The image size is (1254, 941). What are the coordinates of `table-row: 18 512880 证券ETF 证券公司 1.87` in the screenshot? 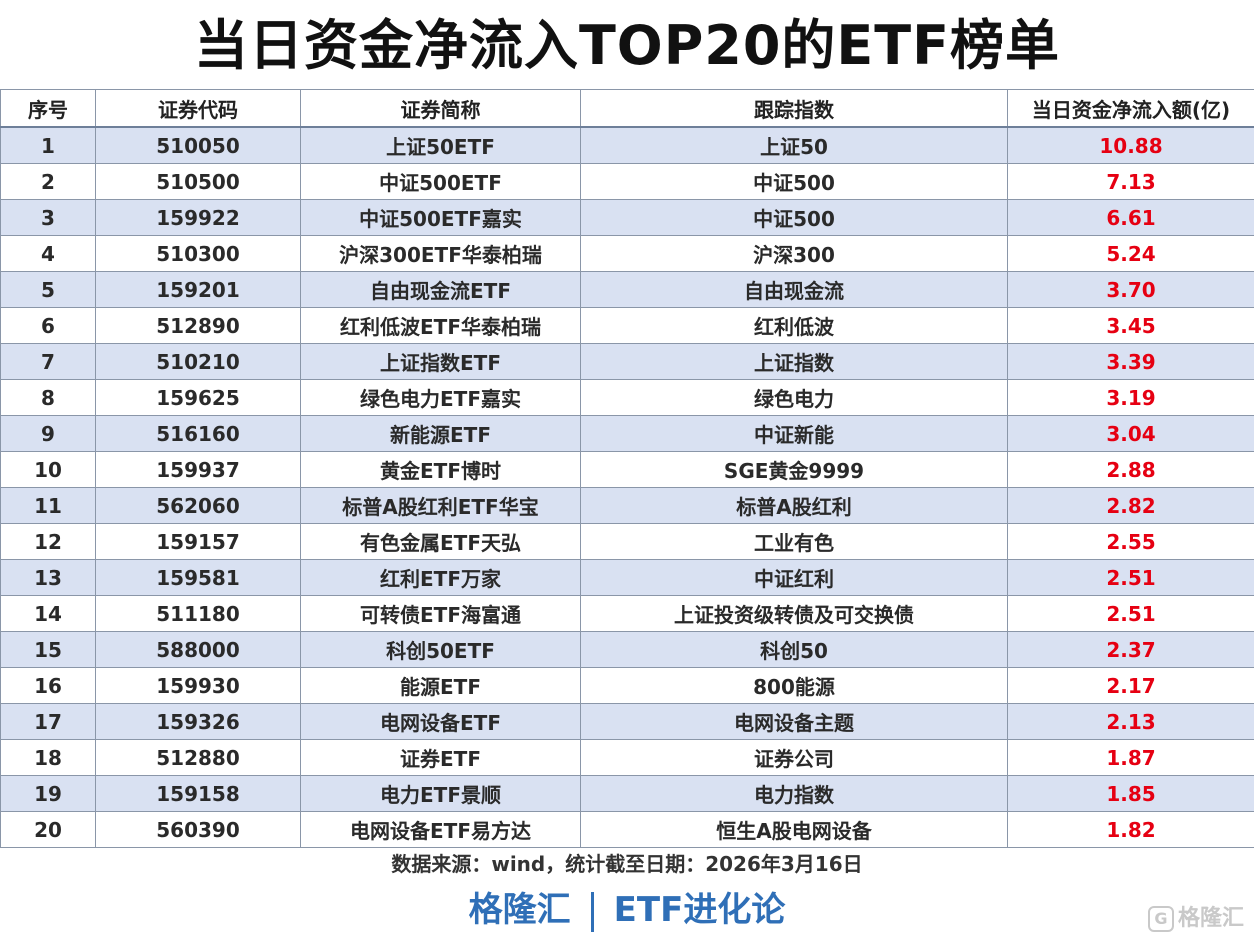 It's located at (627, 757).